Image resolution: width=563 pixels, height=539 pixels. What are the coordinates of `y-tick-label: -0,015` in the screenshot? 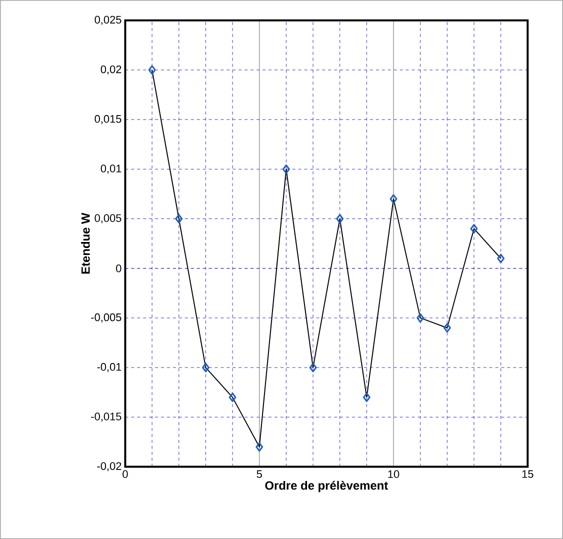 It's located at (106, 417).